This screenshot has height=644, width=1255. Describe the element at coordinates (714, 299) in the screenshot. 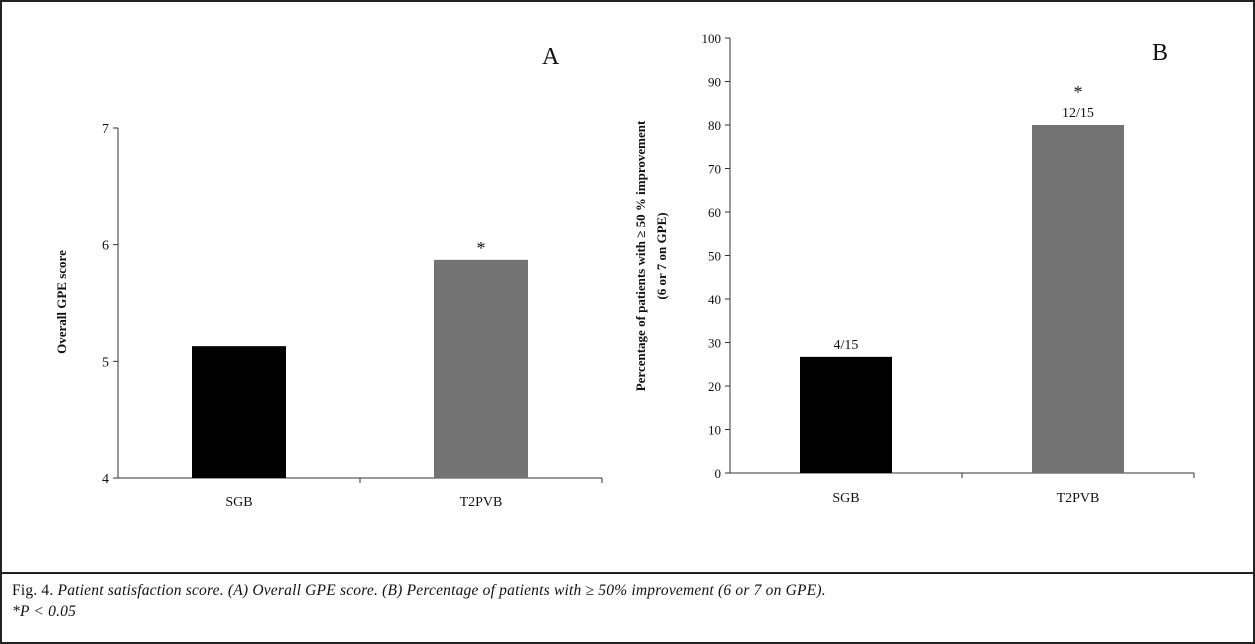

I see `y-tick-label: 40` at that location.